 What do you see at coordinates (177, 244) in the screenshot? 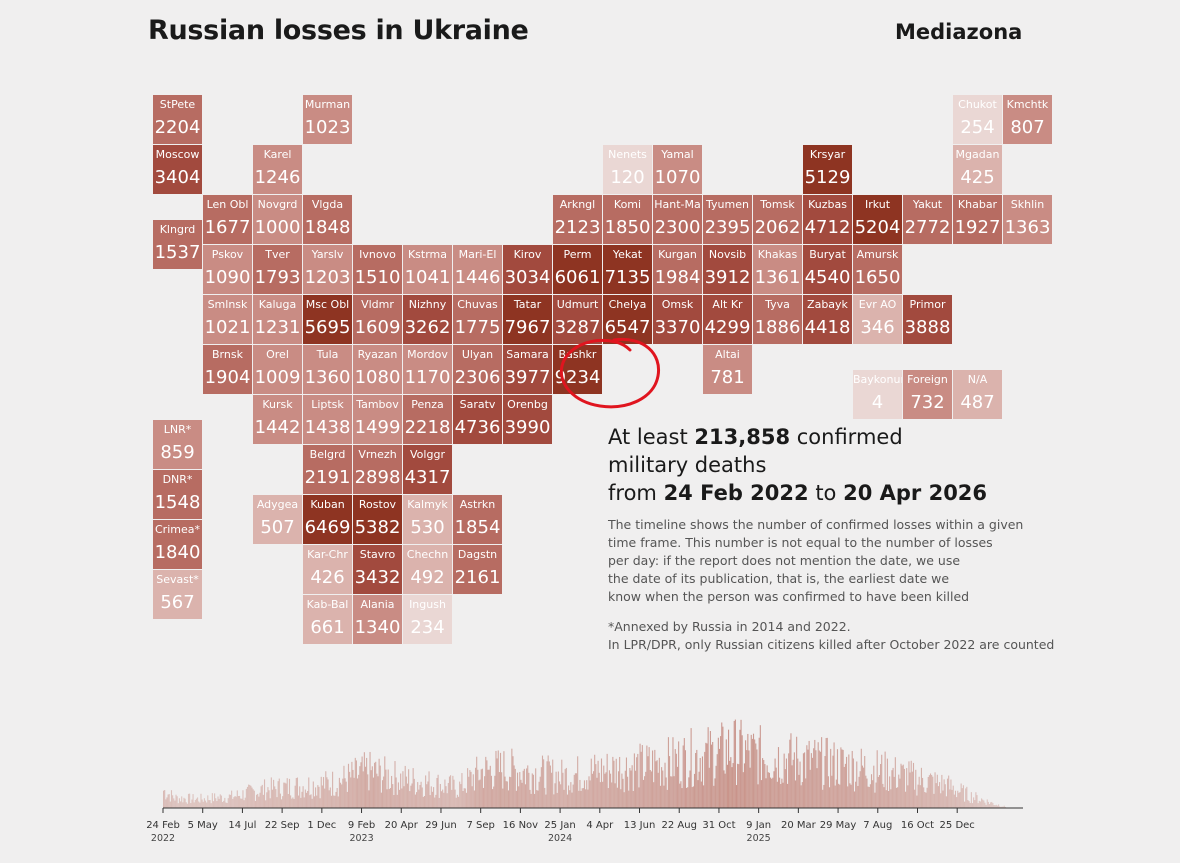
I see `region-tile: Klngrd 1537` at bounding box center [177, 244].